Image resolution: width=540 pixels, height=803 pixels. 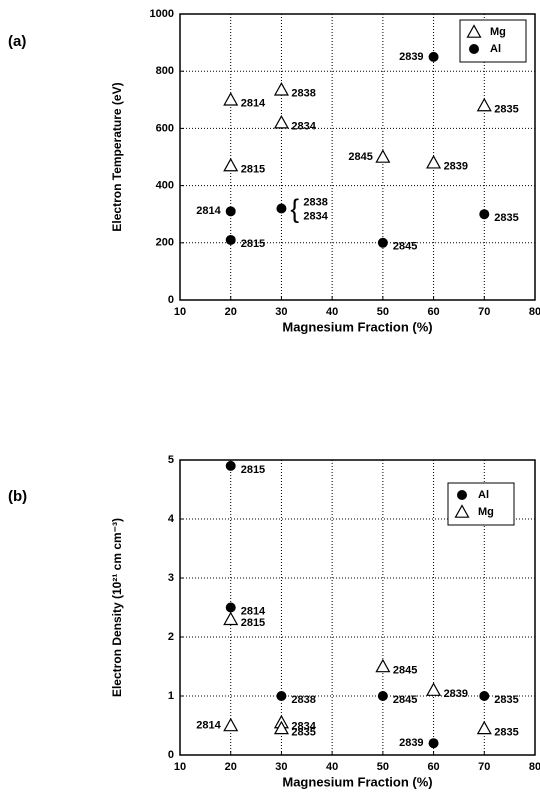 What do you see at coordinates (171, 696) in the screenshot?
I see `y-tick-label: 1` at bounding box center [171, 696].